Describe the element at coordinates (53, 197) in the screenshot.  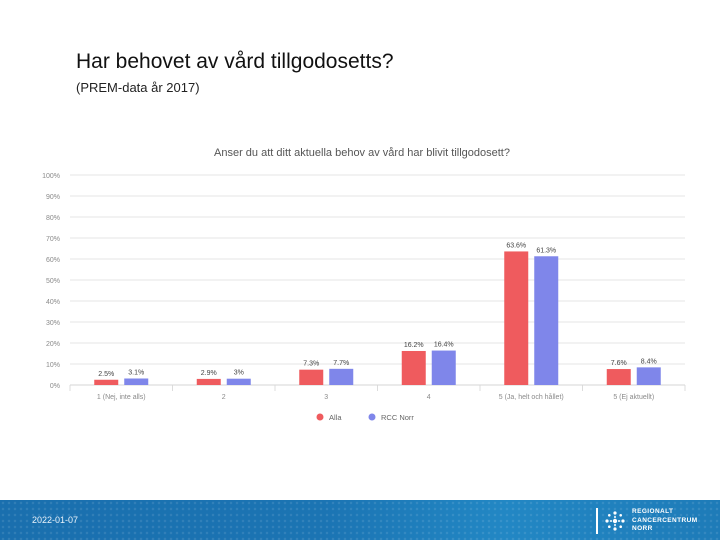
I see `y-tick-label: 90%` at that location.